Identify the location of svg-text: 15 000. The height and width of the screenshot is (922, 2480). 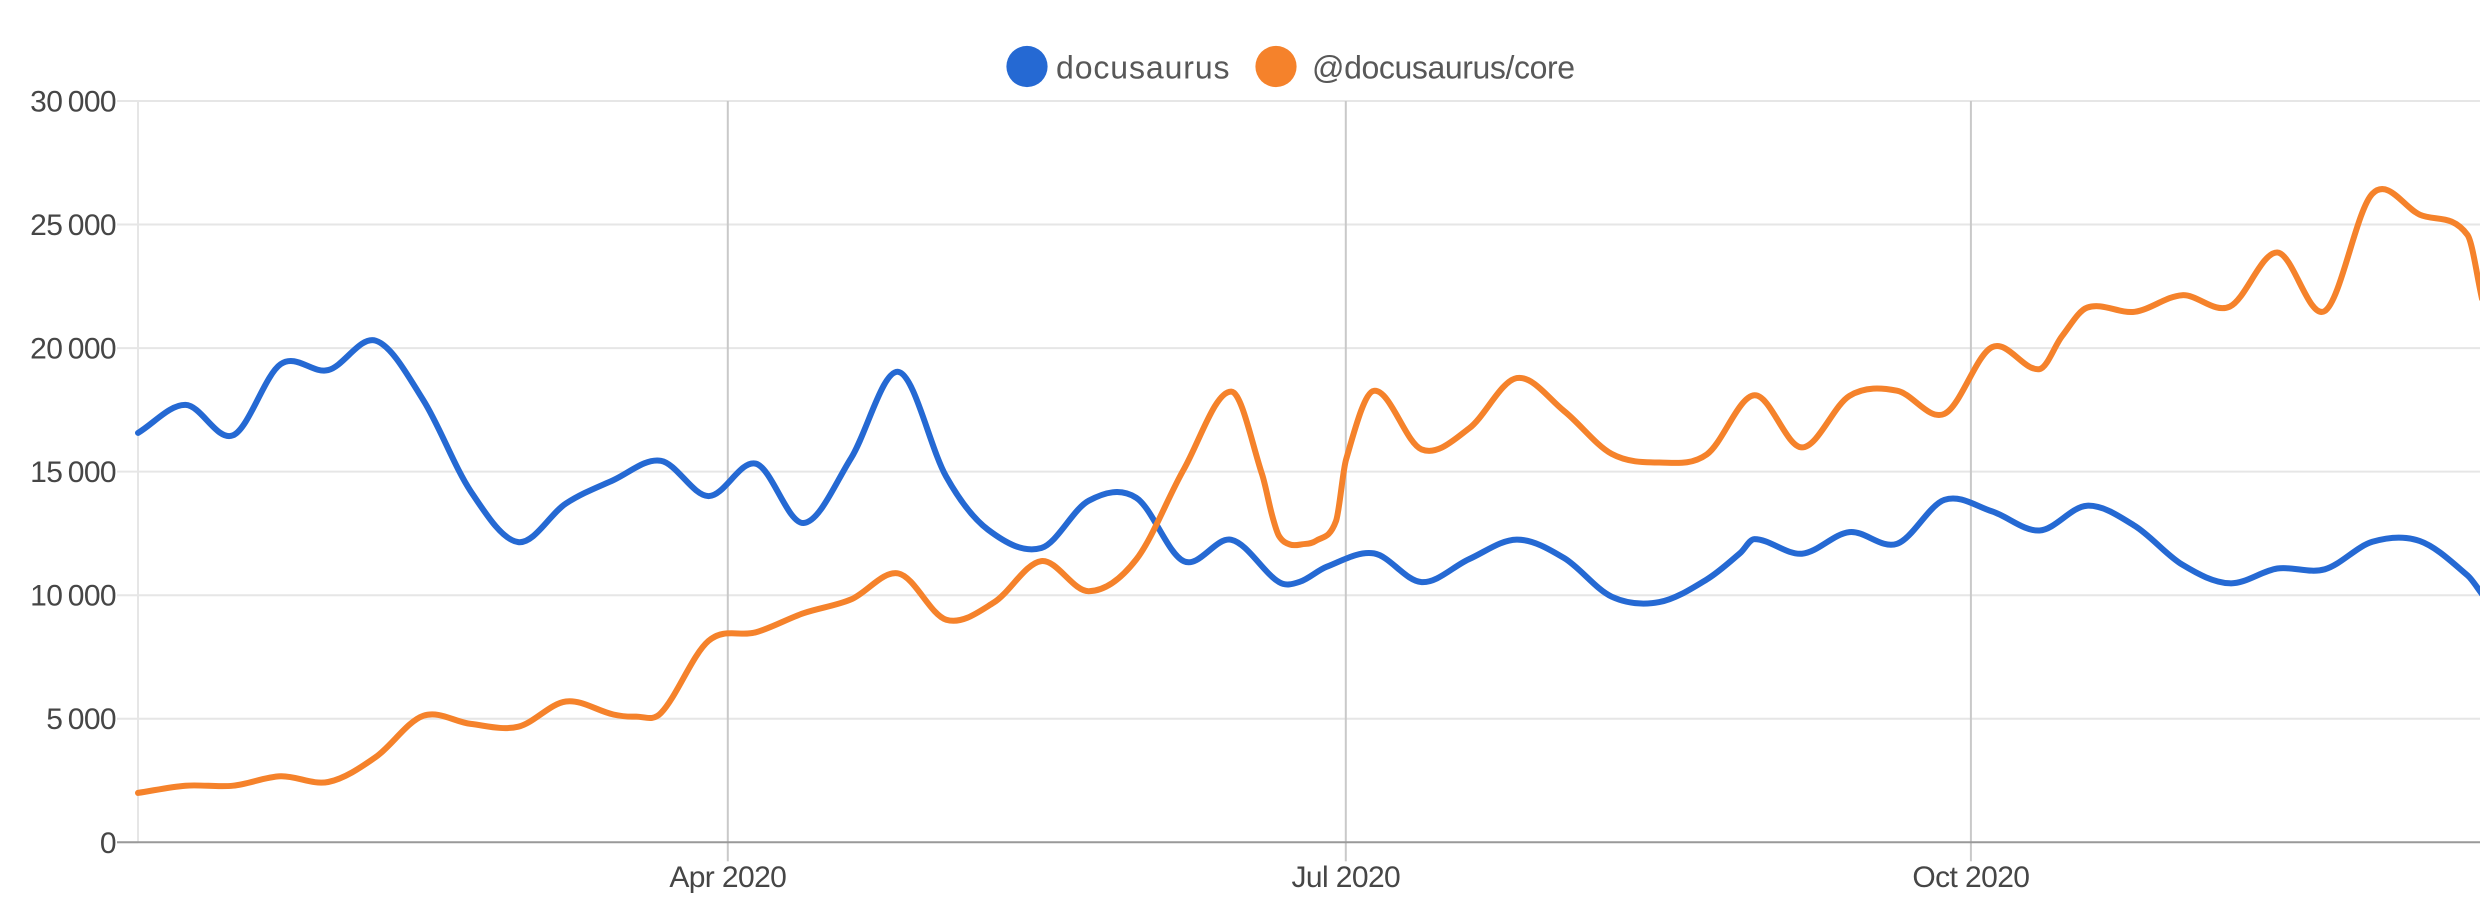
(73, 472).